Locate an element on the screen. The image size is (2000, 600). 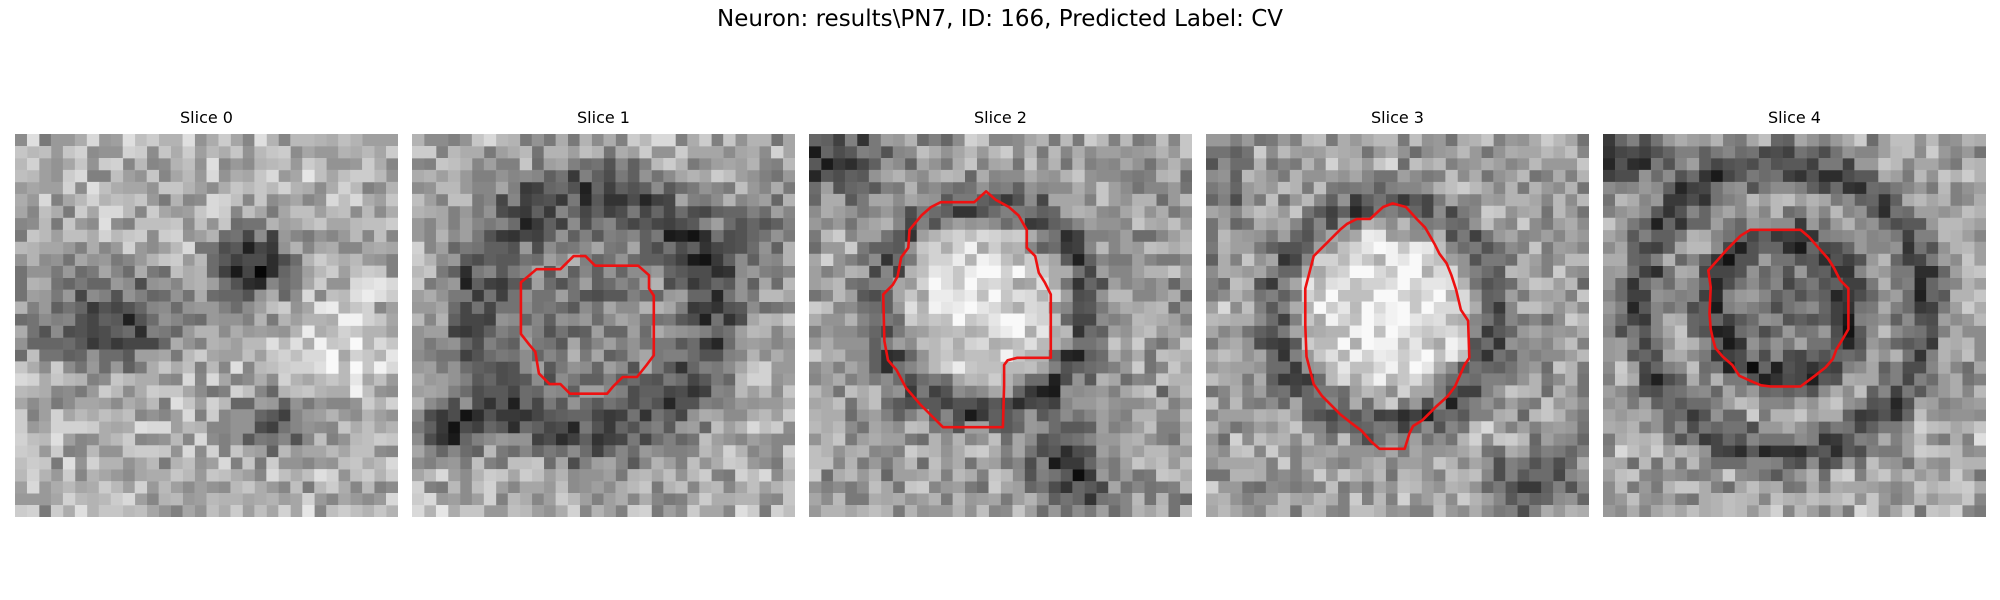
slice-title: Slice 0 is located at coordinates (206, 117).